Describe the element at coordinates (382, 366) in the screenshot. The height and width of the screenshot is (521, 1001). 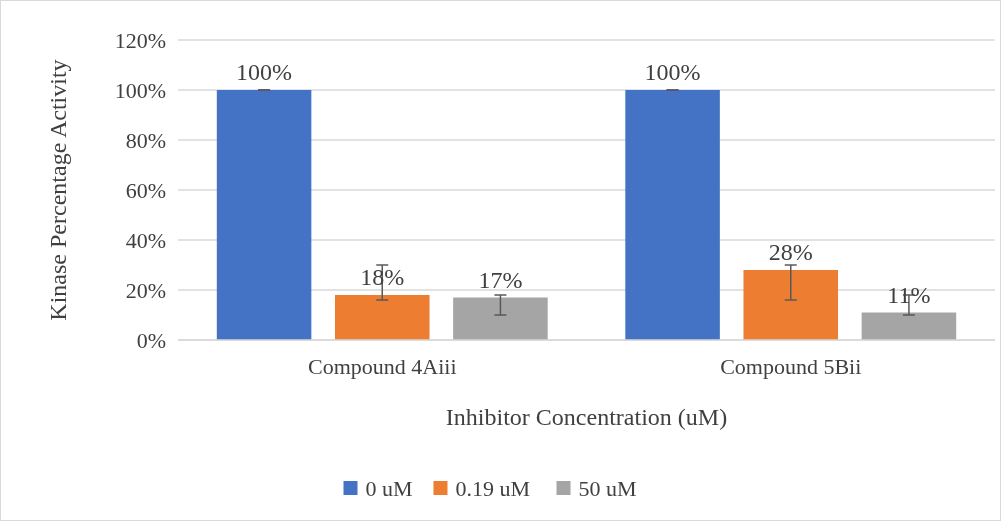
I see `x-tick-label: Compound 4Aiii` at that location.